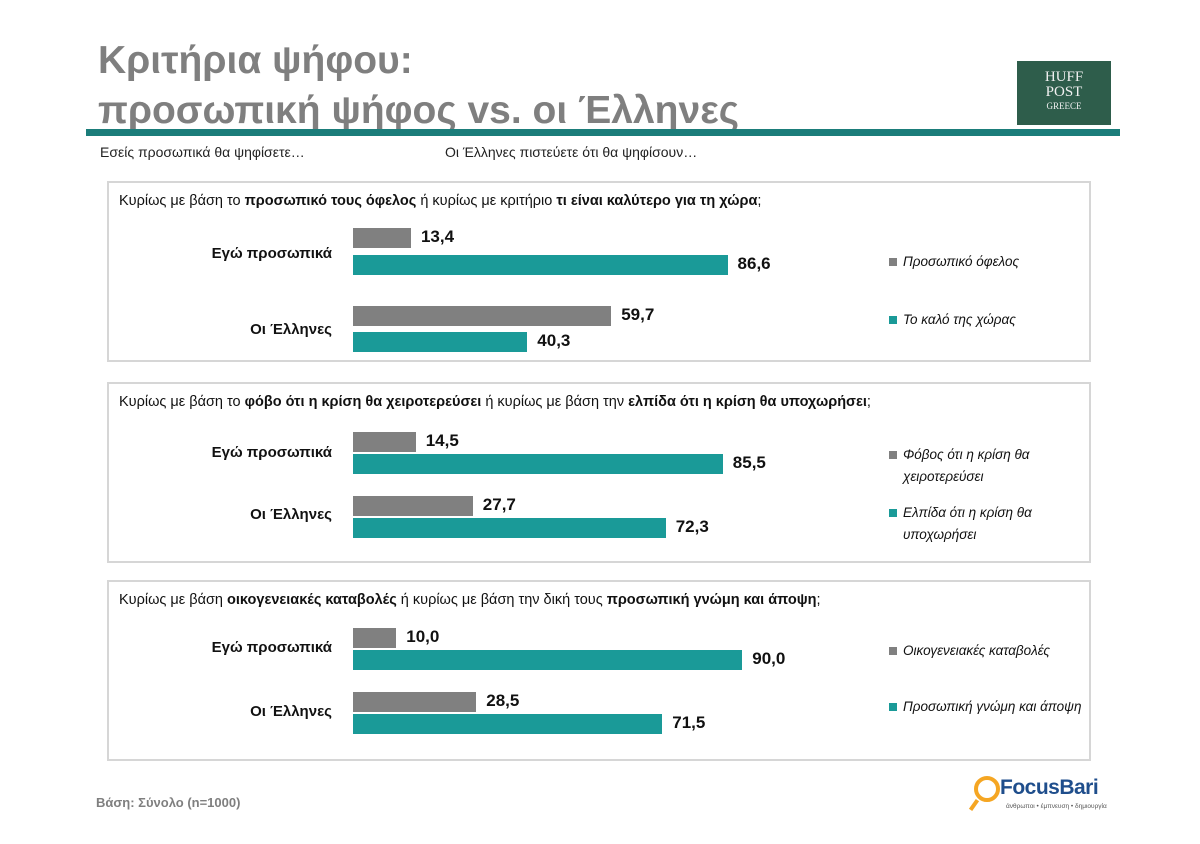  Describe the element at coordinates (992, 706) in the screenshot. I see `legend-entry: Προσωπική γνώμη και άποψη` at that location.